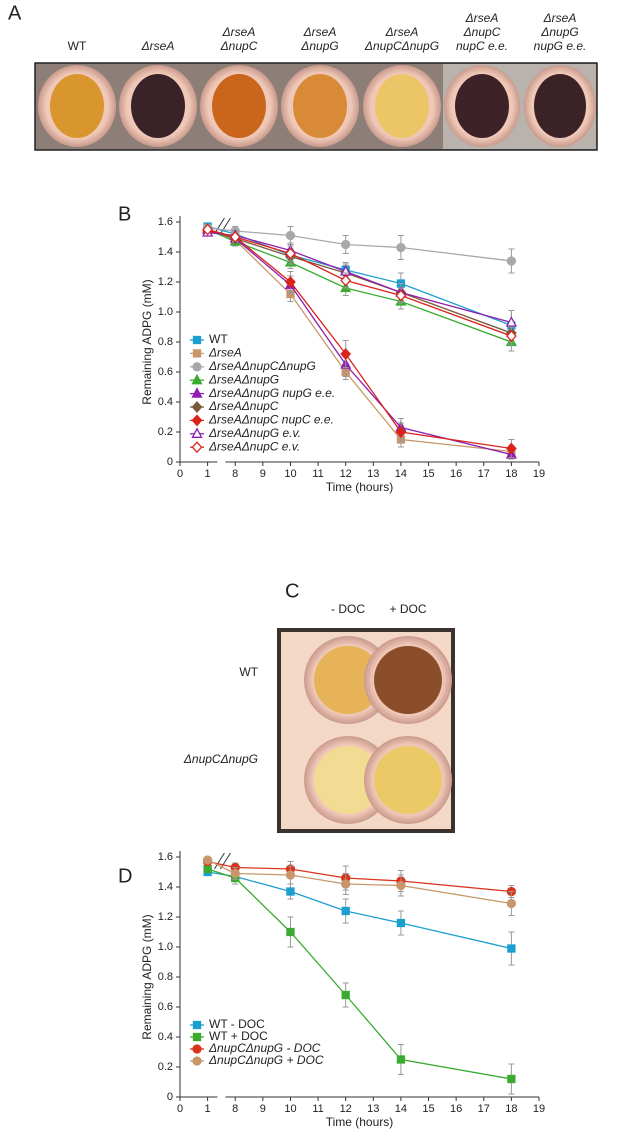 Image resolution: width=625 pixels, height=1135 pixels. What do you see at coordinates (208, 474) in the screenshot?
I see `x-tick-label: 1` at bounding box center [208, 474].